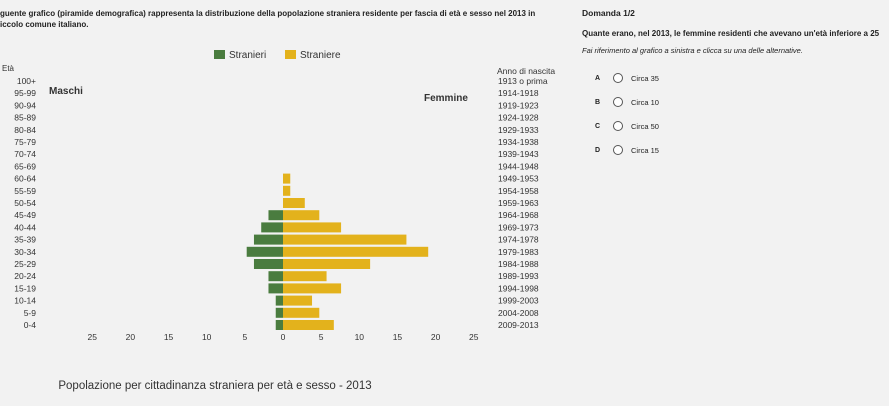  I want to click on birth-year-label: 1924-1928, so click(518, 118).